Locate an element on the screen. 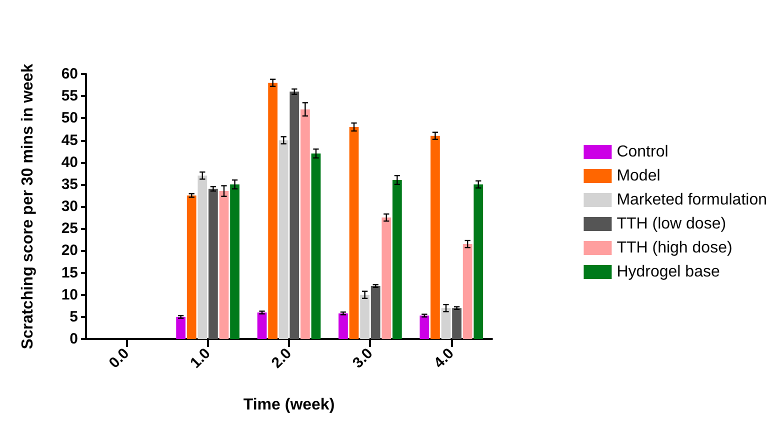 Image resolution: width=782 pixels, height=424 pixels. y-tick-label: 50 is located at coordinates (69, 118).